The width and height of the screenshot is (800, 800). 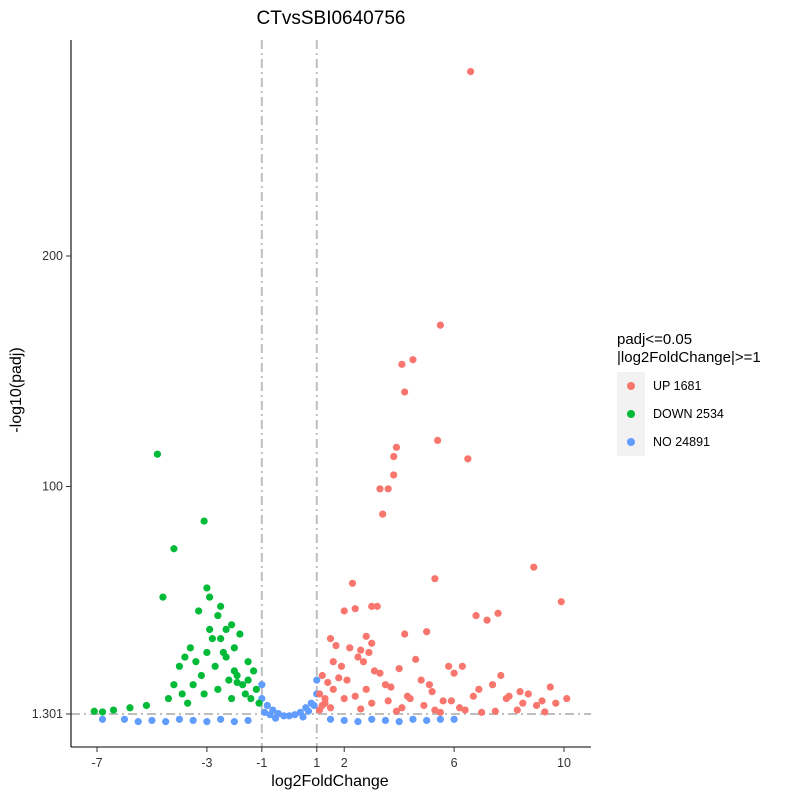 I want to click on x-tick-label: 2, so click(x=344, y=763).